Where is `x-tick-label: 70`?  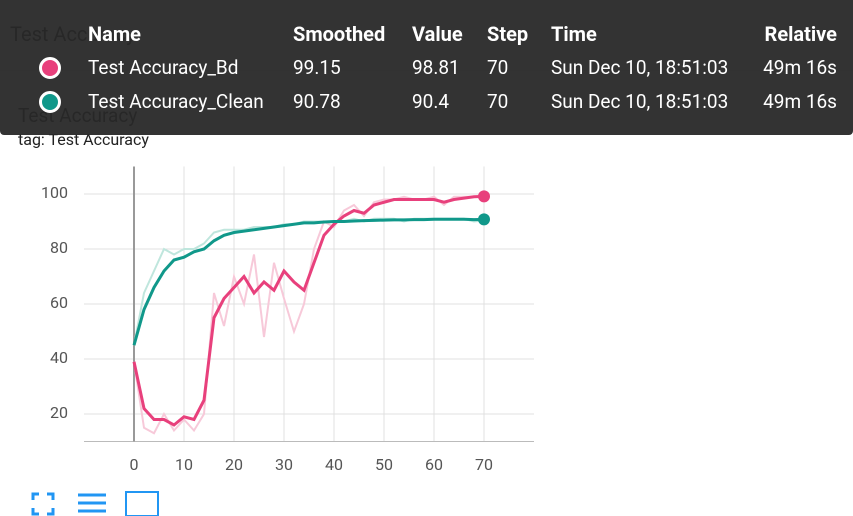
x-tick-label: 70 is located at coordinates (484, 464).